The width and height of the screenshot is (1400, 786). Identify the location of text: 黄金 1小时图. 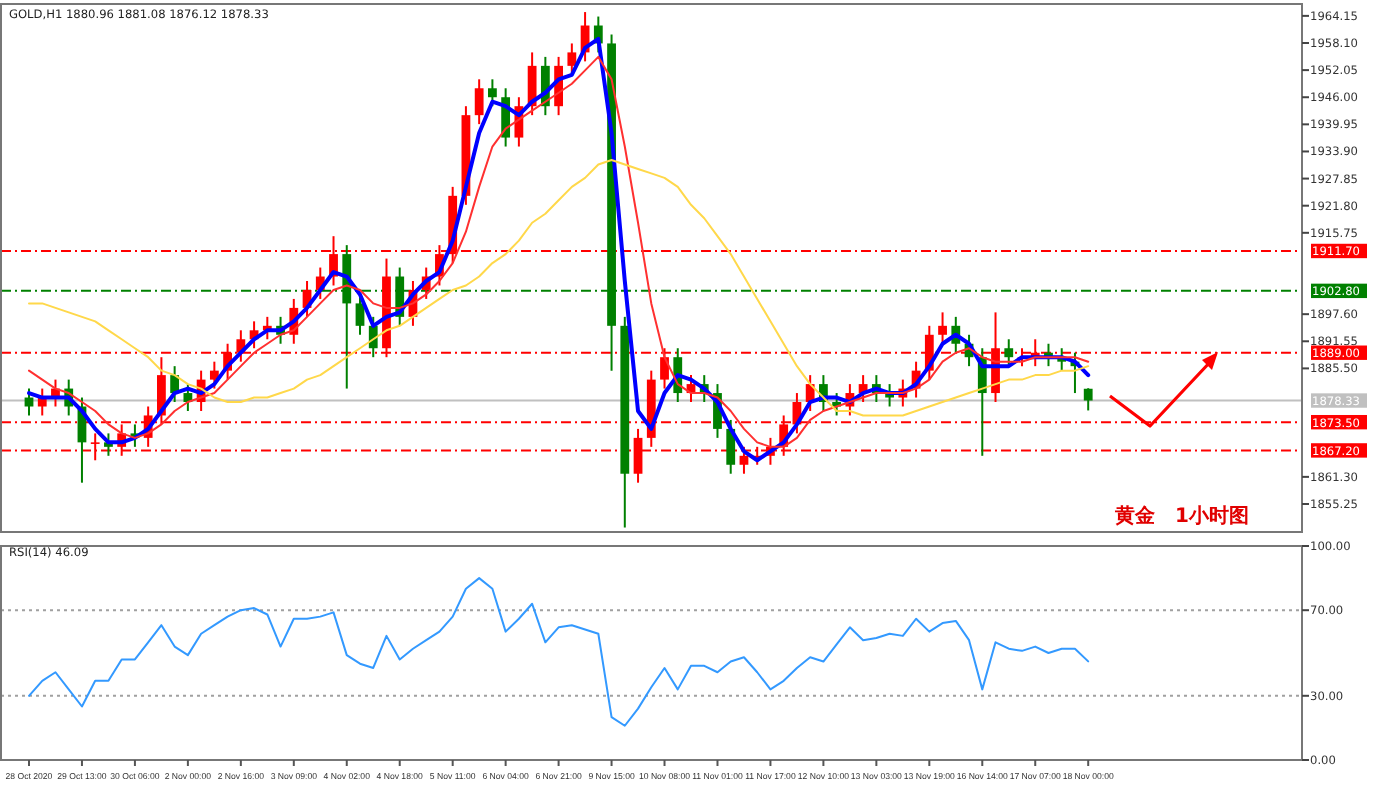
(1181, 516).